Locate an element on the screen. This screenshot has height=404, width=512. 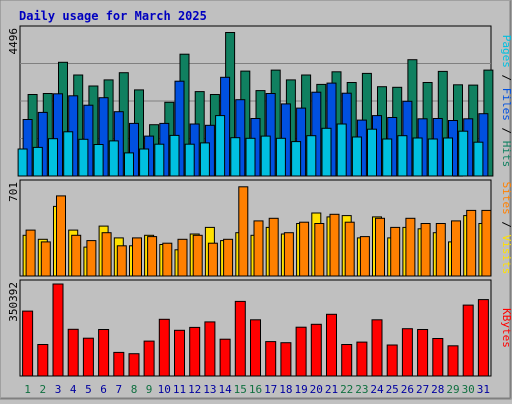
x-tick-label: 11 is located at coordinates (179, 389).